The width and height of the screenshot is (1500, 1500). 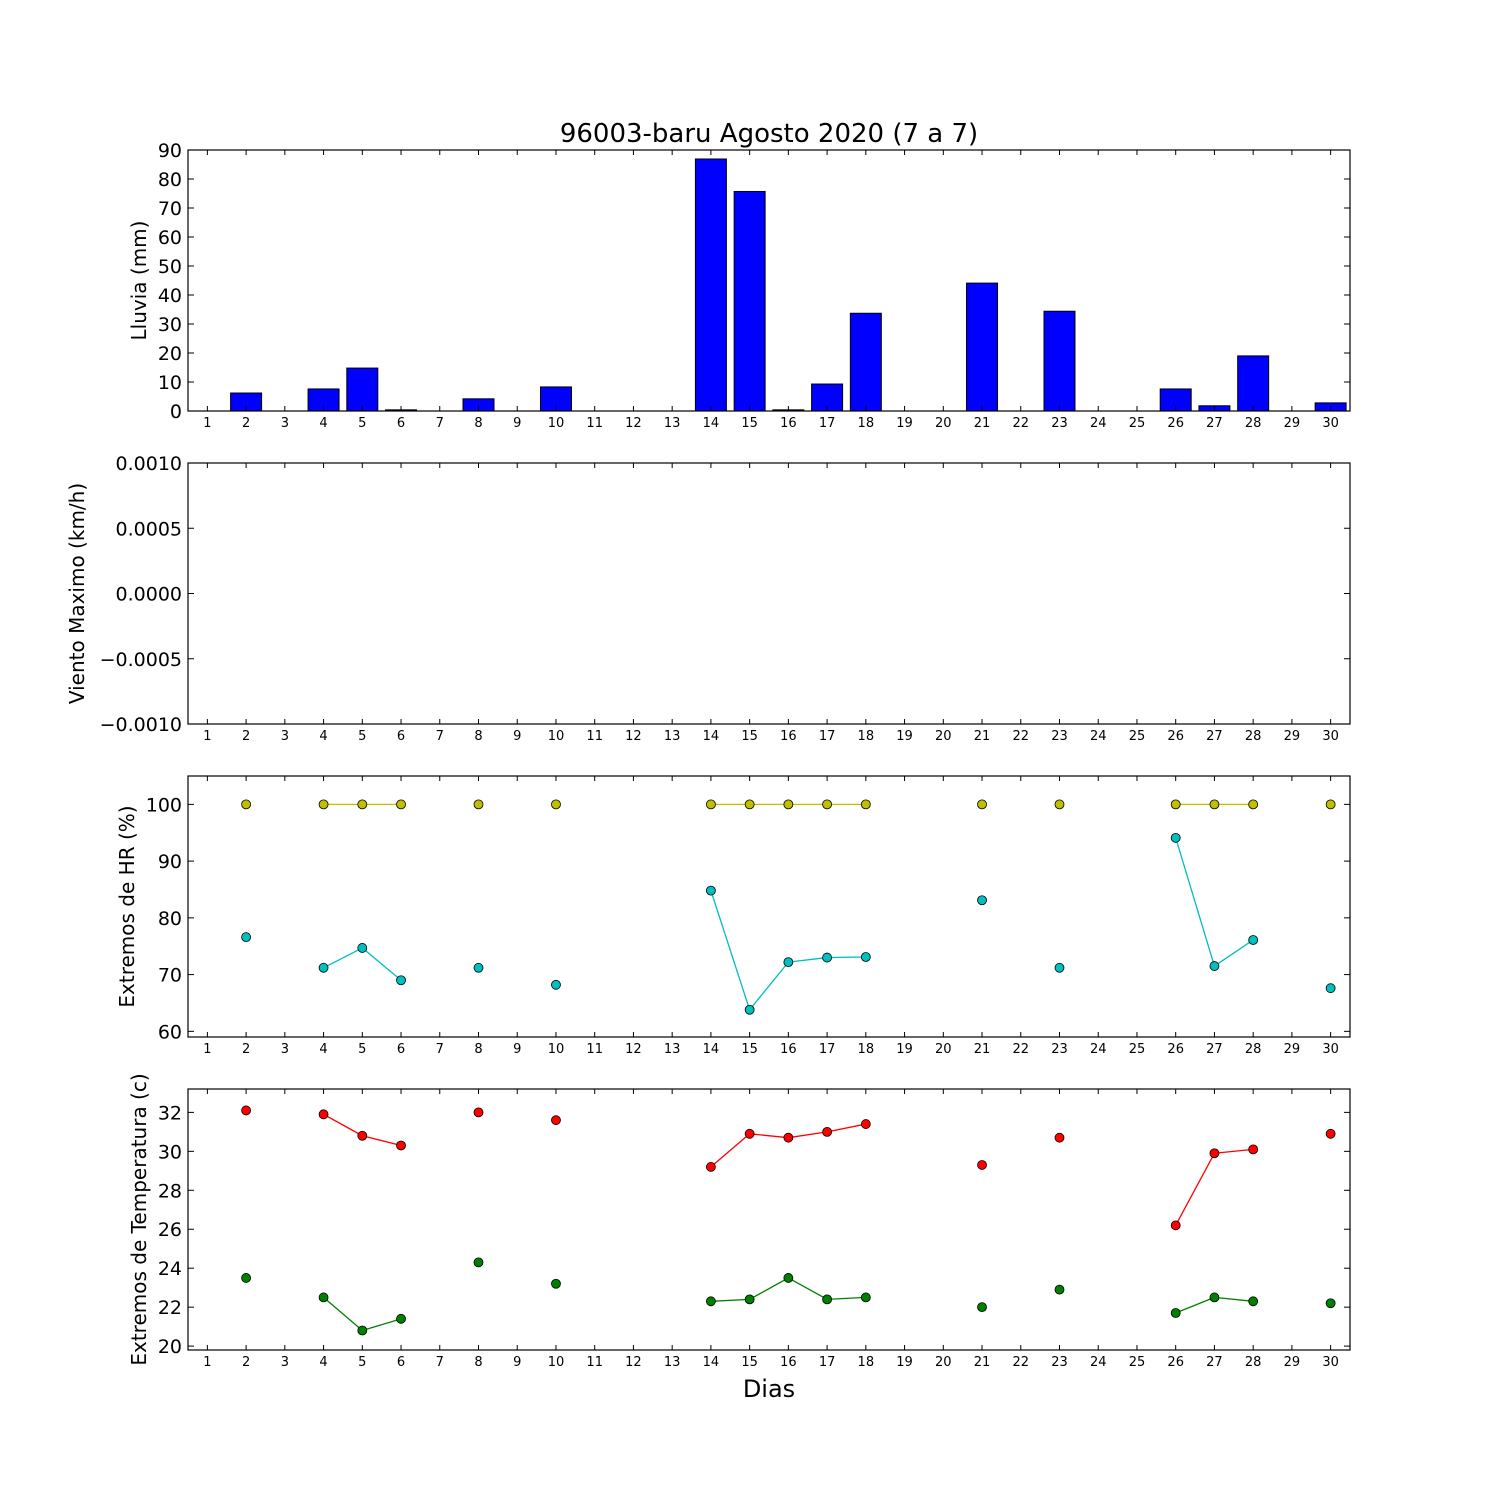 I want to click on bar, so click(x=749, y=301).